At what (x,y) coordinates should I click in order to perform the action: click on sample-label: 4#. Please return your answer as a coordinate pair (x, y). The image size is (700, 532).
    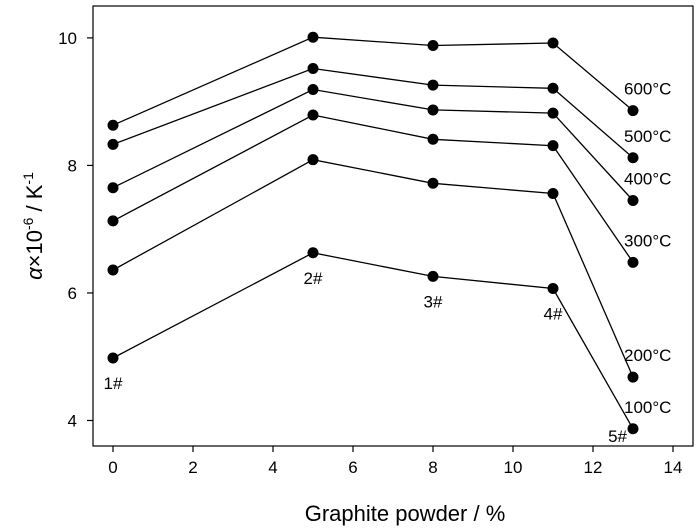
    Looking at the image, I should click on (553, 313).